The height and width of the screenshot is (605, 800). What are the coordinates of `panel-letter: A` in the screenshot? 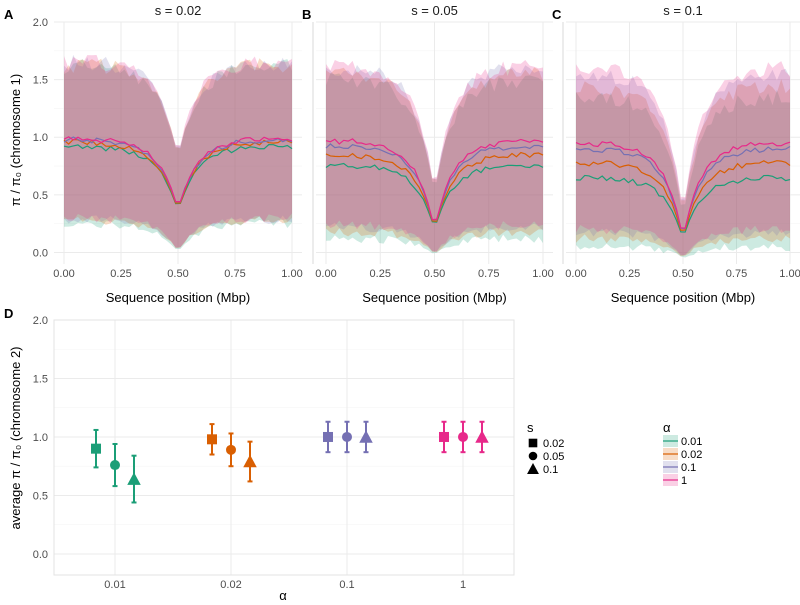 It's located at (9, 14).